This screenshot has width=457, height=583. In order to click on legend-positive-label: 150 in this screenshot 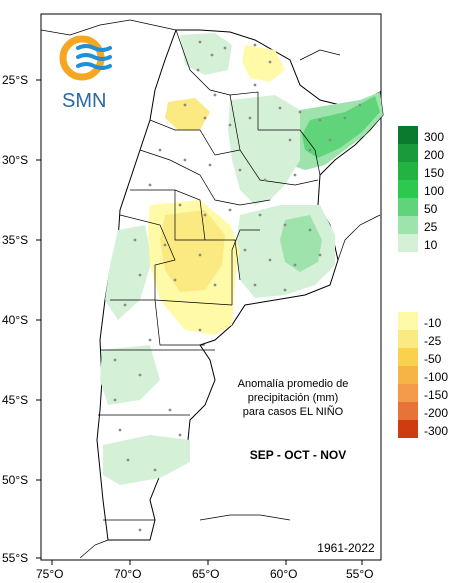, I will do `click(434, 173)`.